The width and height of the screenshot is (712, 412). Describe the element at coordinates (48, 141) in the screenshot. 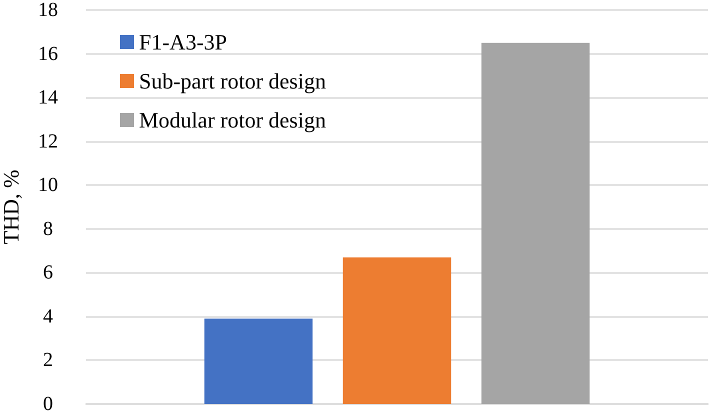

I see `y-tick-label: 12` at that location.